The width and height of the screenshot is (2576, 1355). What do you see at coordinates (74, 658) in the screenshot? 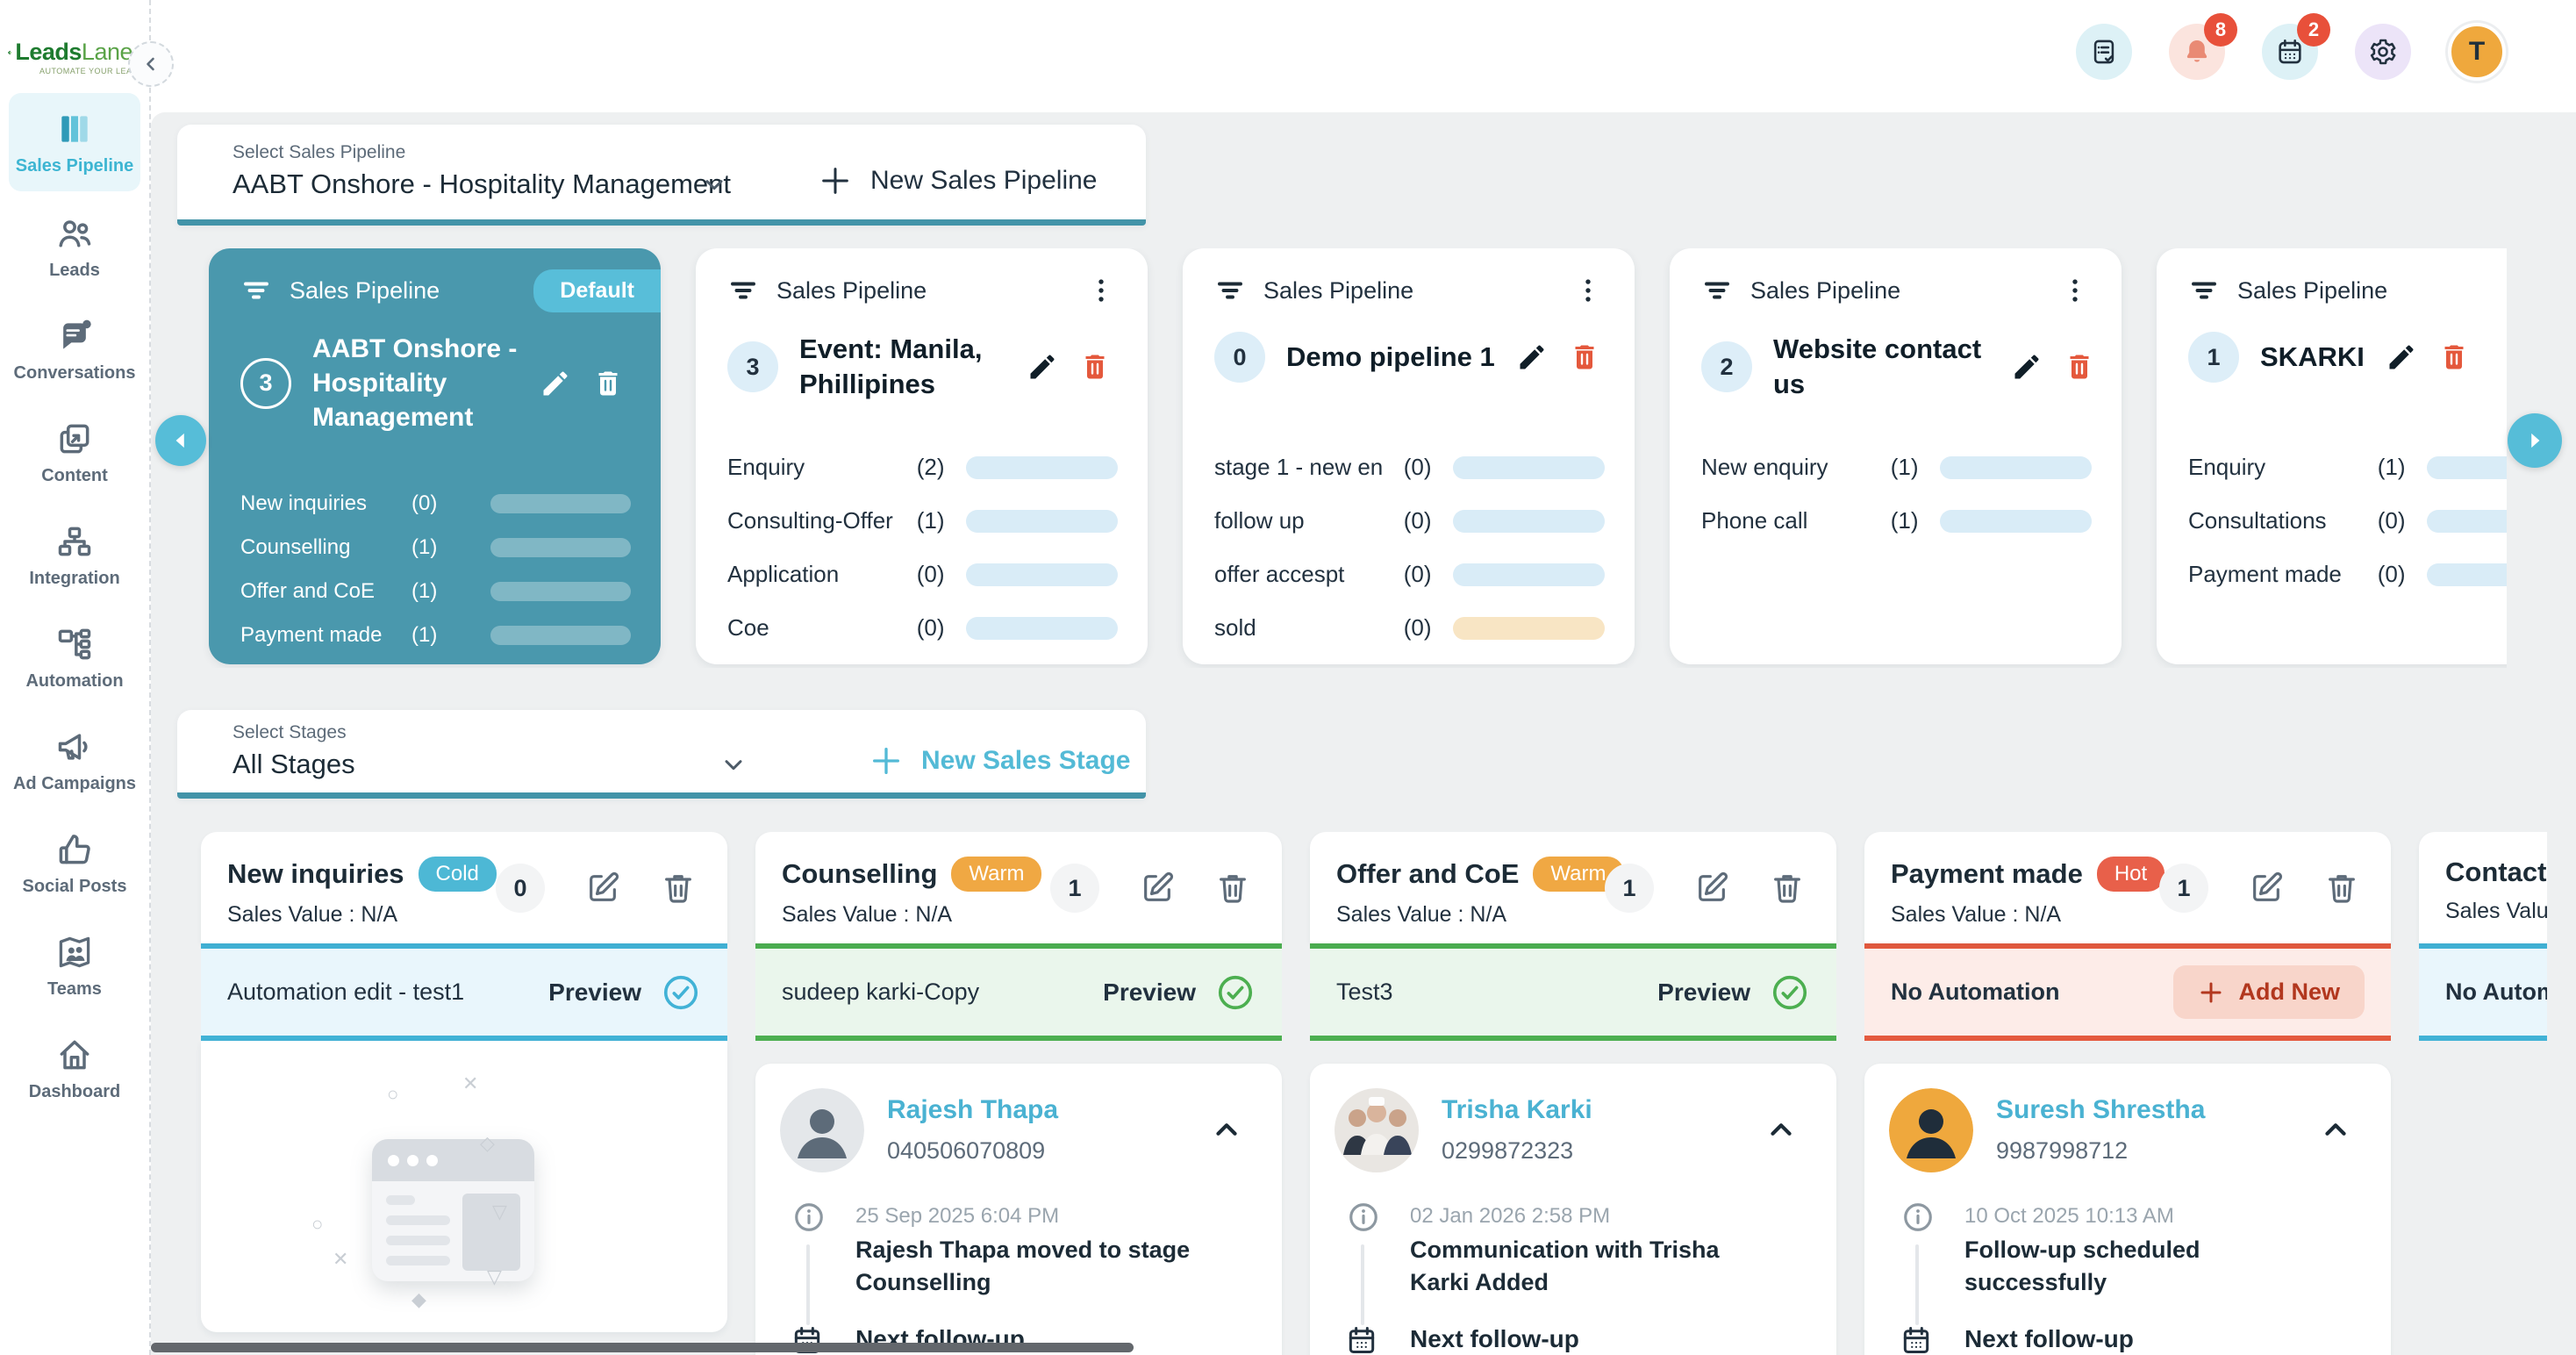
I see `sidebar-item-automation: Automation` at bounding box center [74, 658].